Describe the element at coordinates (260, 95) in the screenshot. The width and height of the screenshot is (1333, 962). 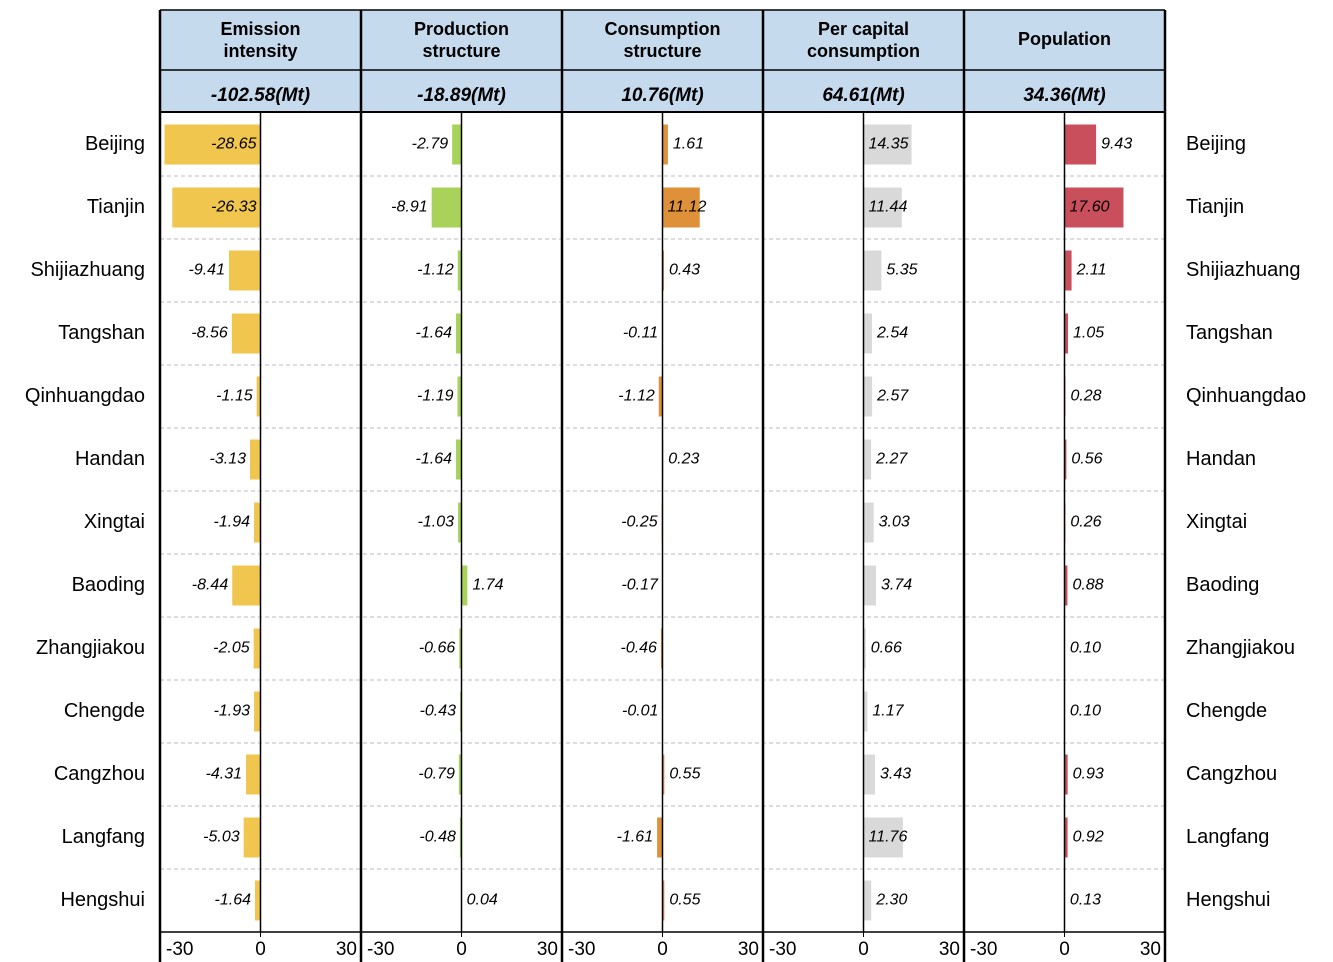
I see `panel-total: -102.58(Mt)` at that location.